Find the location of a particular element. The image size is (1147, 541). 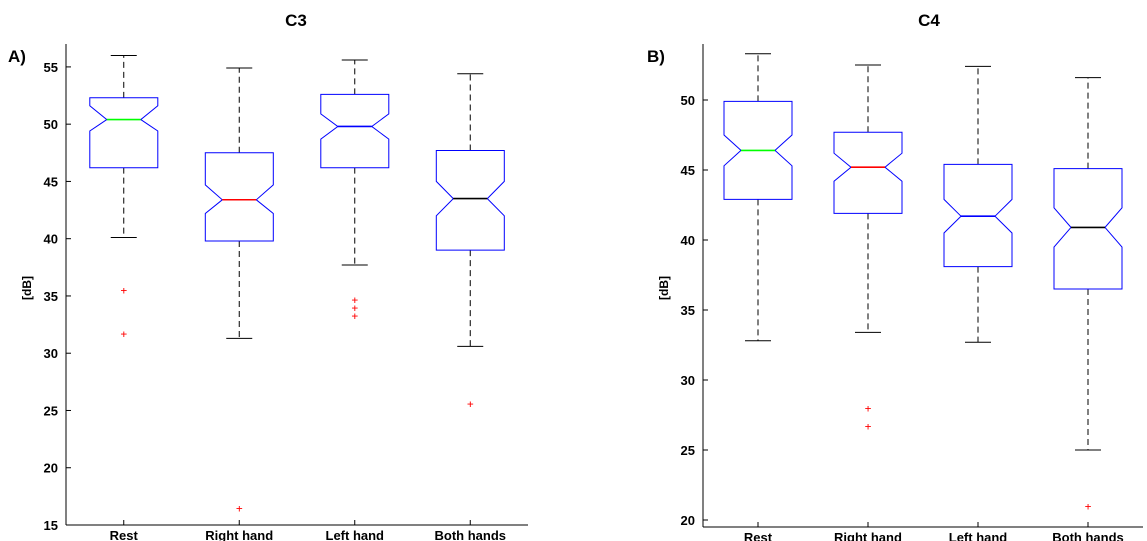

box-right-hand: + is located at coordinates (239, 291).